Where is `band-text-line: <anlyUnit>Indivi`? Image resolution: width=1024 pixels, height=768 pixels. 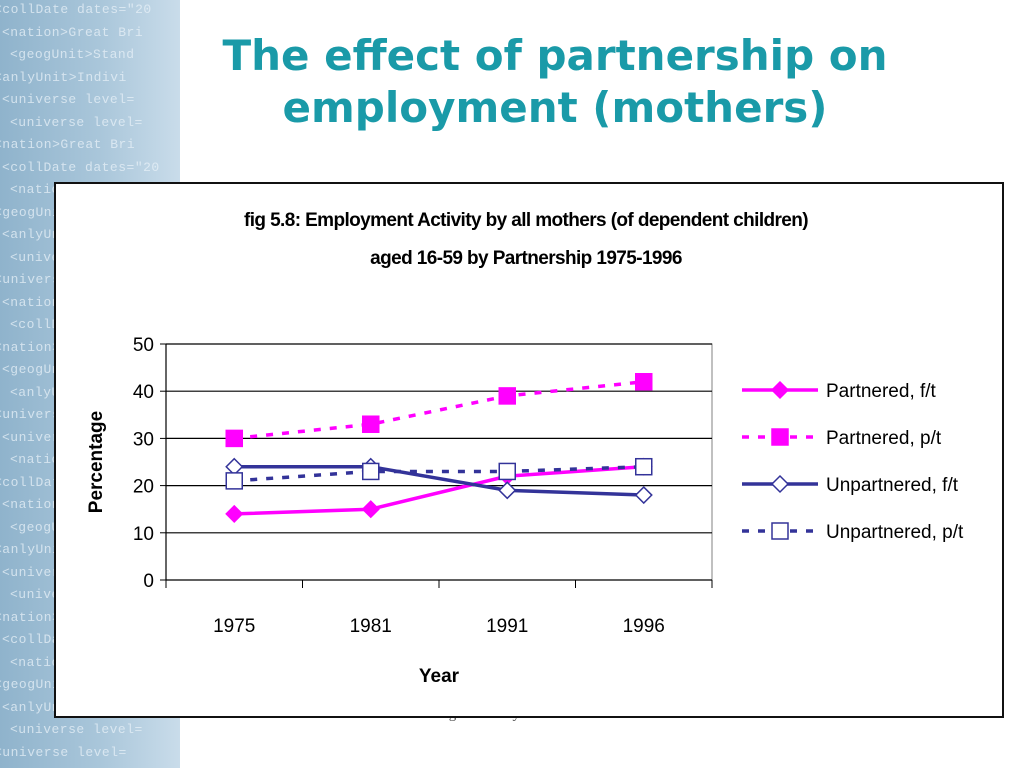 band-text-line: <anlyUnit>Indivi is located at coordinates (63, 77).